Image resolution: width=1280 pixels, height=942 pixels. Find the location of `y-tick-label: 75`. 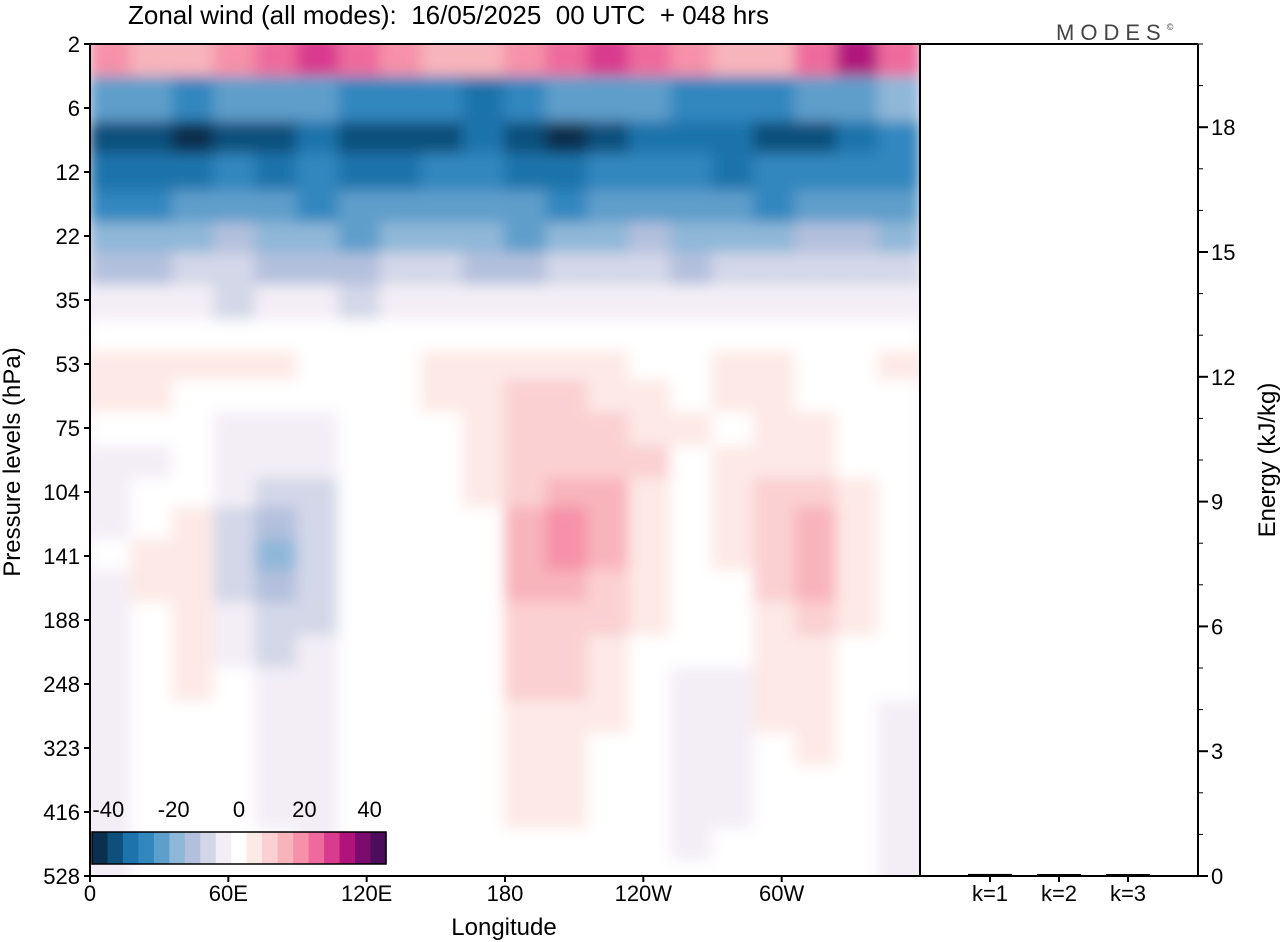

y-tick-label: 75 is located at coordinates (68, 428).